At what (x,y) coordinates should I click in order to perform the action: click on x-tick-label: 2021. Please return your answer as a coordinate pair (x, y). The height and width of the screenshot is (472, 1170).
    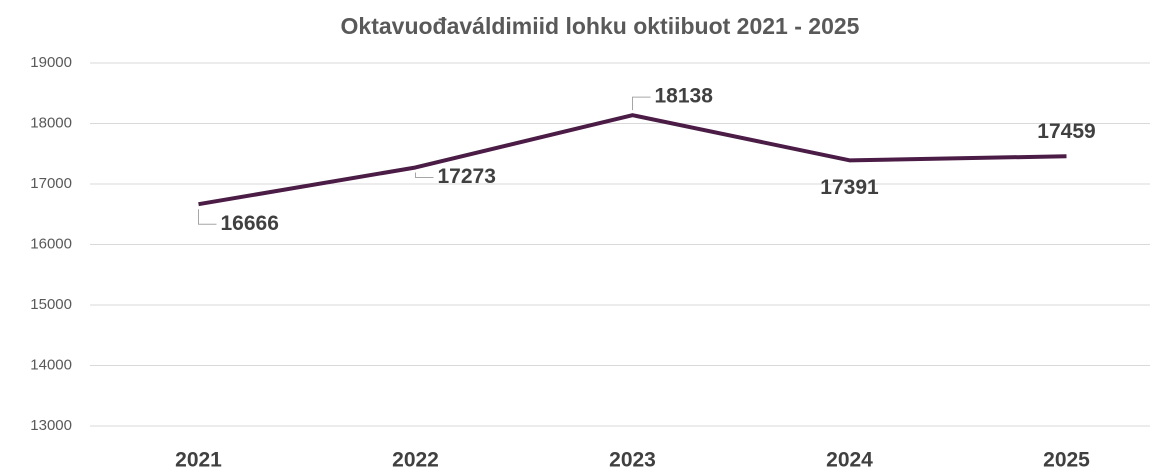
    Looking at the image, I should click on (198, 460).